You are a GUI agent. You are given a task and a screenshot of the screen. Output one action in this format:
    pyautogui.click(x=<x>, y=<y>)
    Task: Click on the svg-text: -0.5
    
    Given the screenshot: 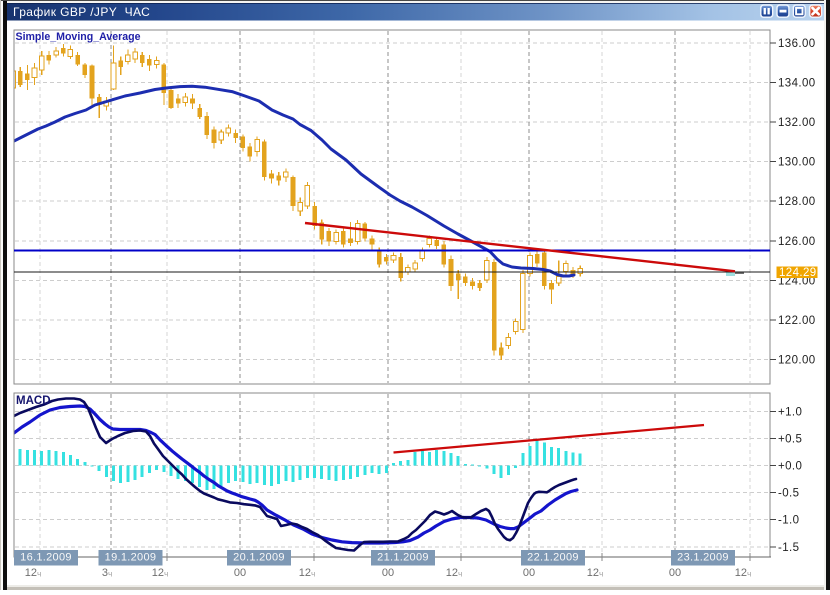 What is the action you would take?
    pyautogui.click(x=788, y=494)
    